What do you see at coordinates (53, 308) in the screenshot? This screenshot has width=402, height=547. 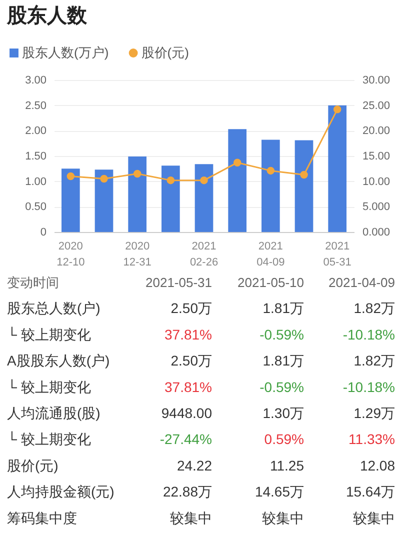 I see `category-label: 股东总人数(户)` at bounding box center [53, 308].